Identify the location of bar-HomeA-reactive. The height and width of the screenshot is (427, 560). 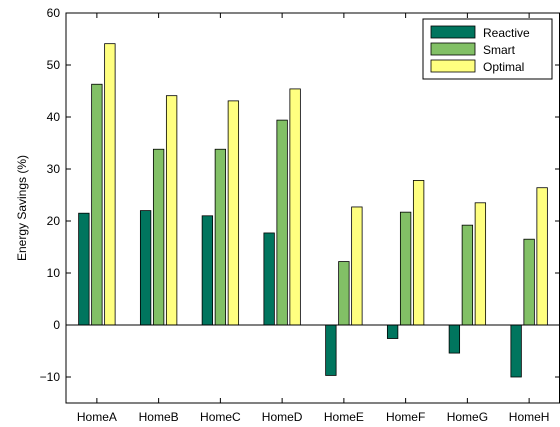
(84, 269).